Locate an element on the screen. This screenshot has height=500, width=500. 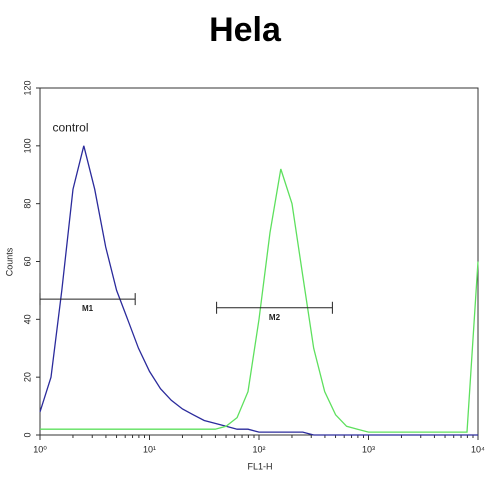
x-tick-label: 10¹ is located at coordinates (149, 449).